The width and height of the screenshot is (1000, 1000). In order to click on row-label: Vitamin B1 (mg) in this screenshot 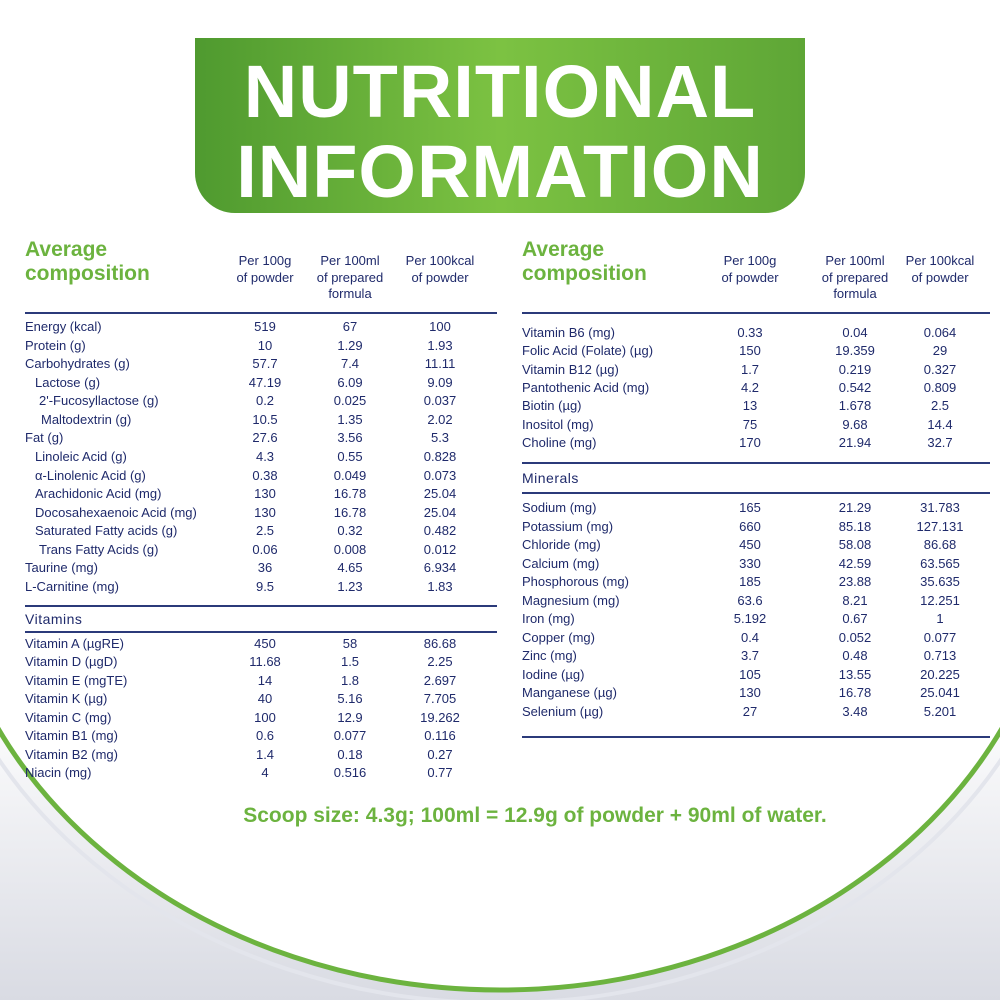, I will do `click(71, 736)`.